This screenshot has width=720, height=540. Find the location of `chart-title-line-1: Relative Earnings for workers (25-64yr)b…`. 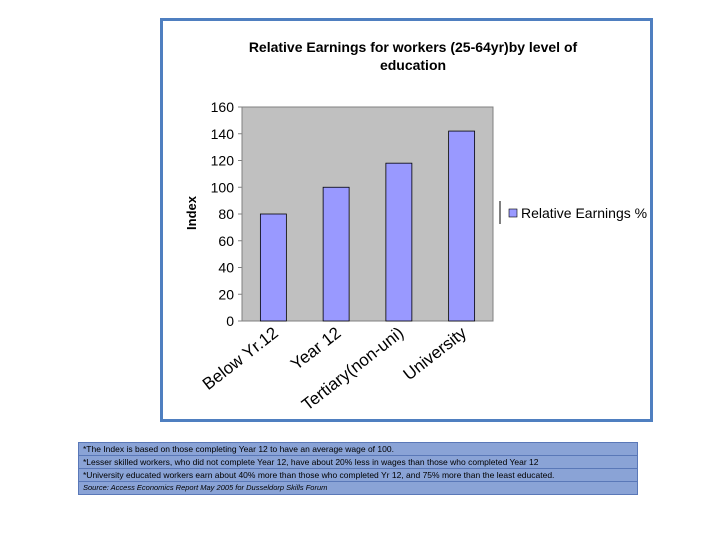

chart-title-line-1: Relative Earnings for workers (25-64yr)b… is located at coordinates (413, 47).